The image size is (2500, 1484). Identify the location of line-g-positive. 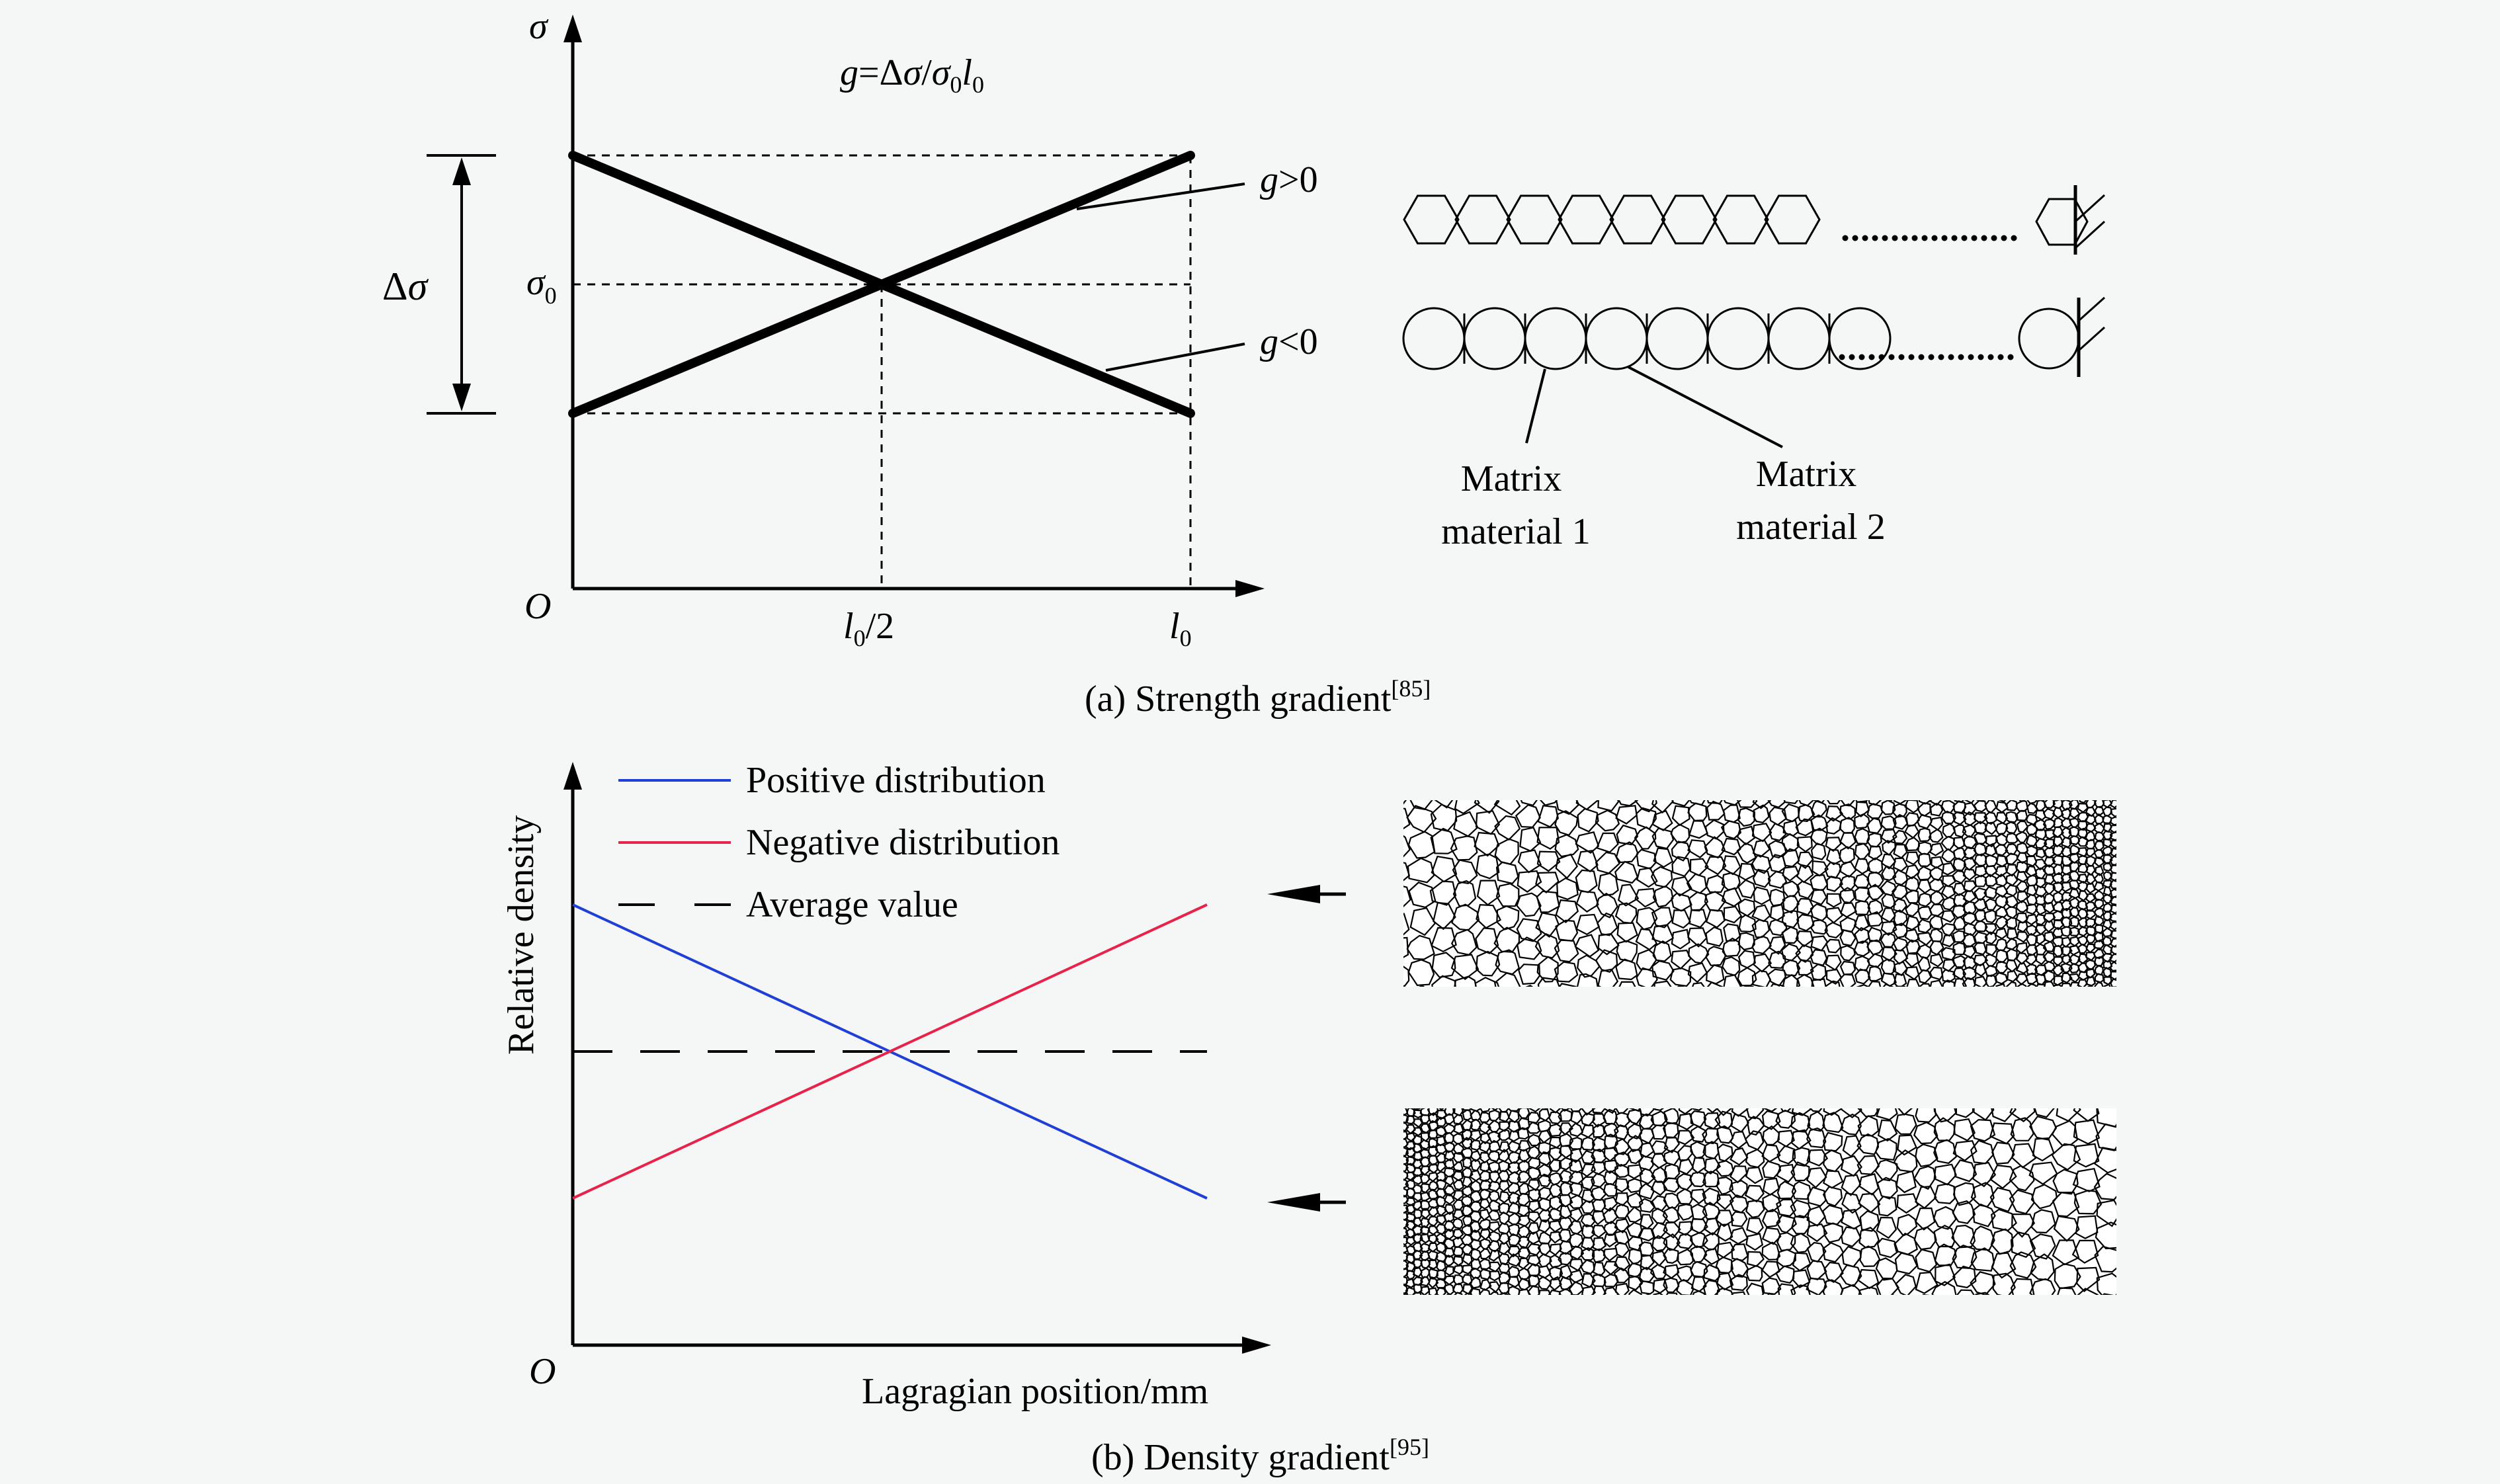
(881, 285).